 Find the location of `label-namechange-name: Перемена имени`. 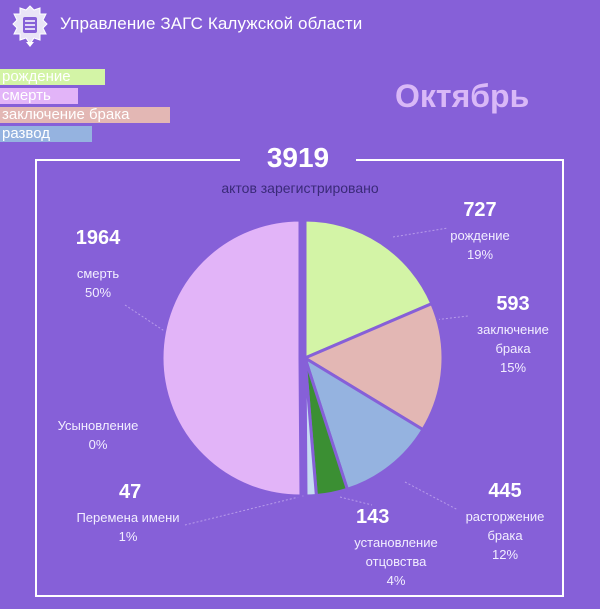

label-namechange-name: Перемена имени is located at coordinates (128, 517).